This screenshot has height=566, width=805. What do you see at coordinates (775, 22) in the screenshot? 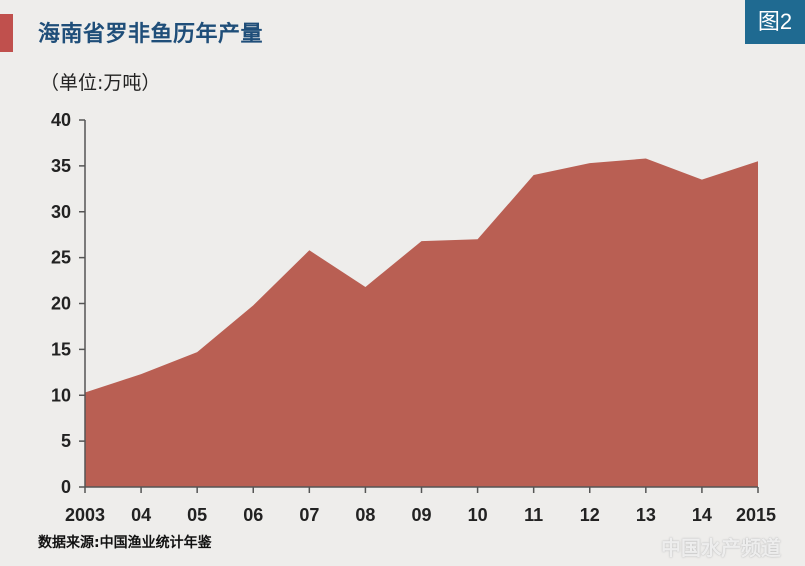
I see `figure-number-badge: 图2` at bounding box center [775, 22].